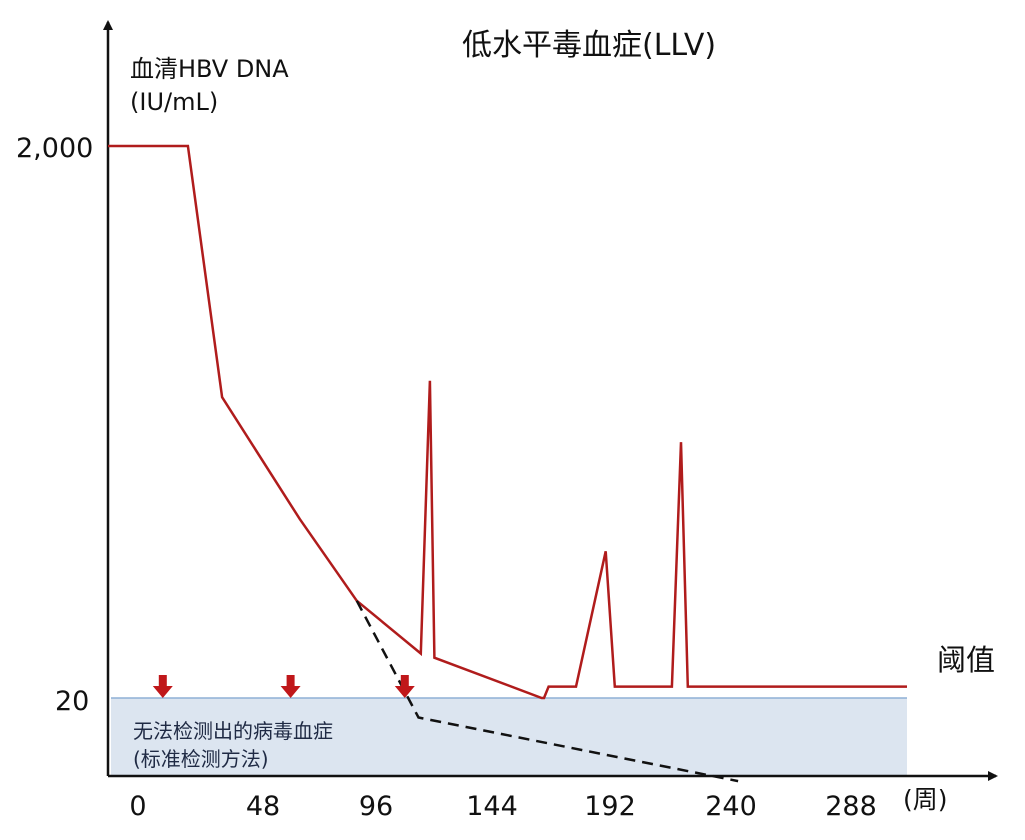 This screenshot has width=1025, height=840. What do you see at coordinates (610, 806) in the screenshot?
I see `x-tick-label-192: 192` at bounding box center [610, 806].